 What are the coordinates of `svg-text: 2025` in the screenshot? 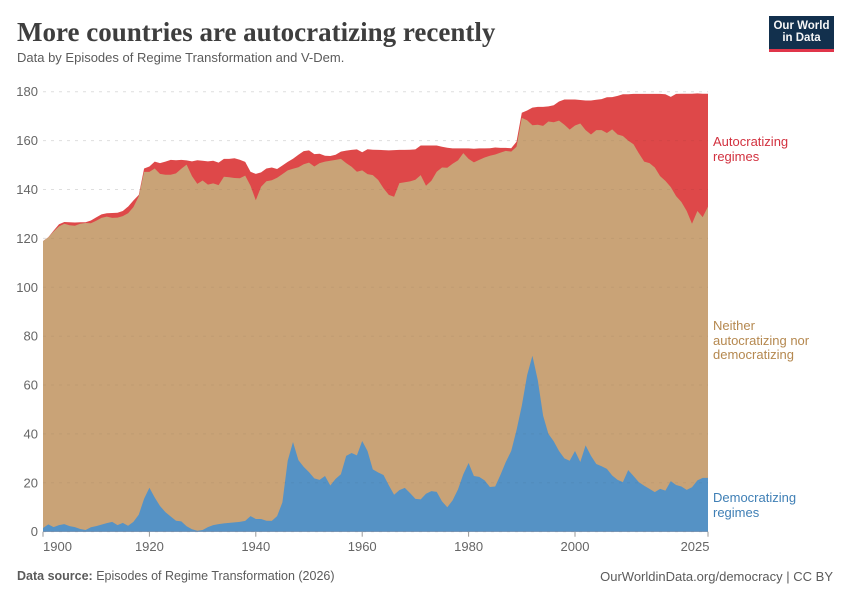 It's located at (695, 546).